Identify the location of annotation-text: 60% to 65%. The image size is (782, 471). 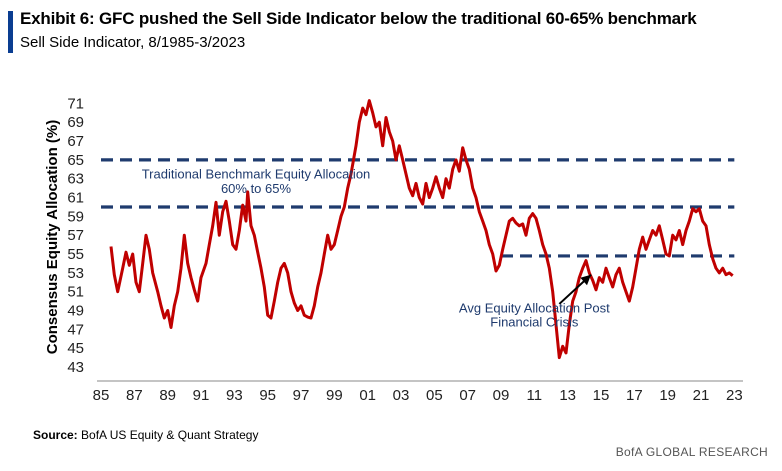
(256, 188).